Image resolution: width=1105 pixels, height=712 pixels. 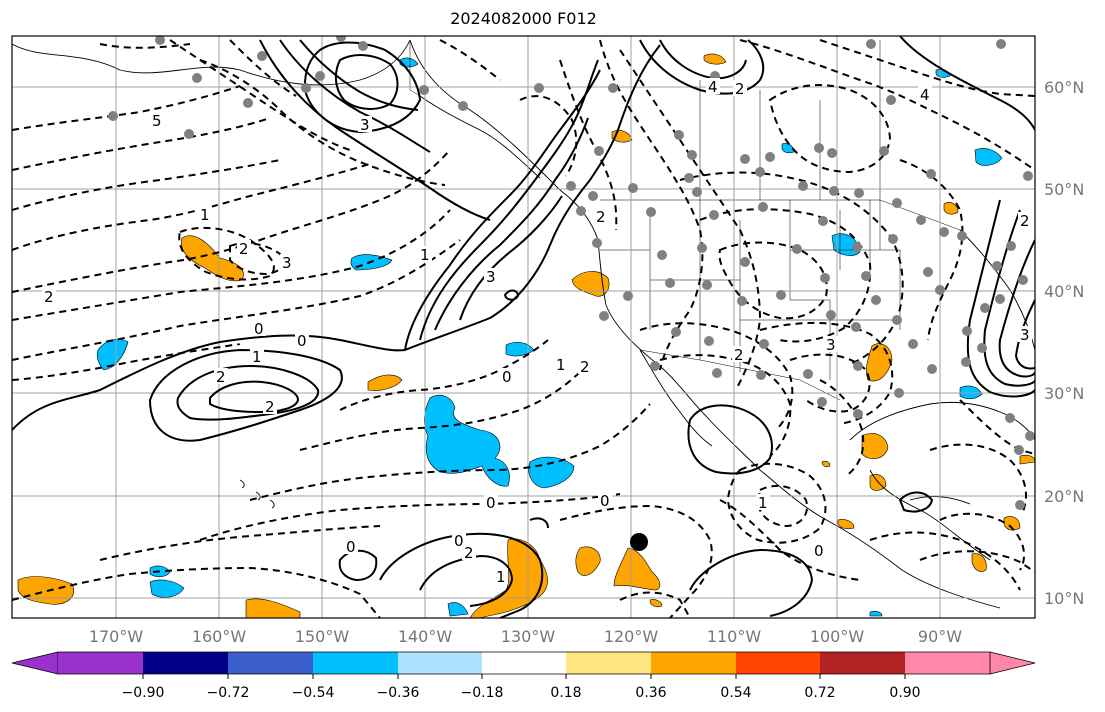 What do you see at coordinates (415, 68) in the screenshot?
I see `border-alaska` at bounding box center [415, 68].